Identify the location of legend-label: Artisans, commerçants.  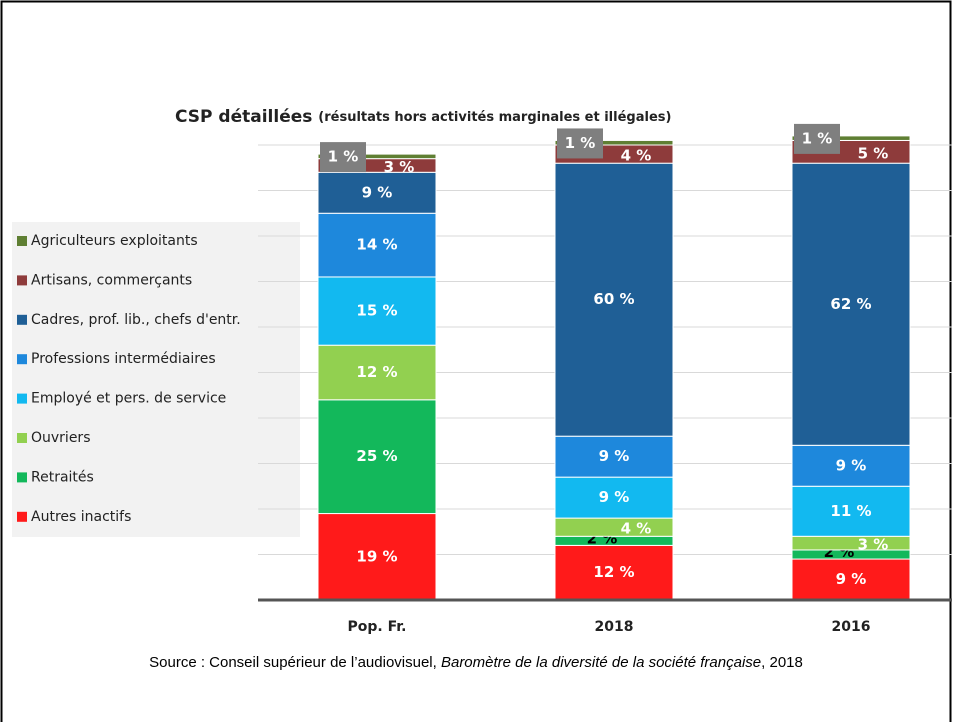
(111, 280).